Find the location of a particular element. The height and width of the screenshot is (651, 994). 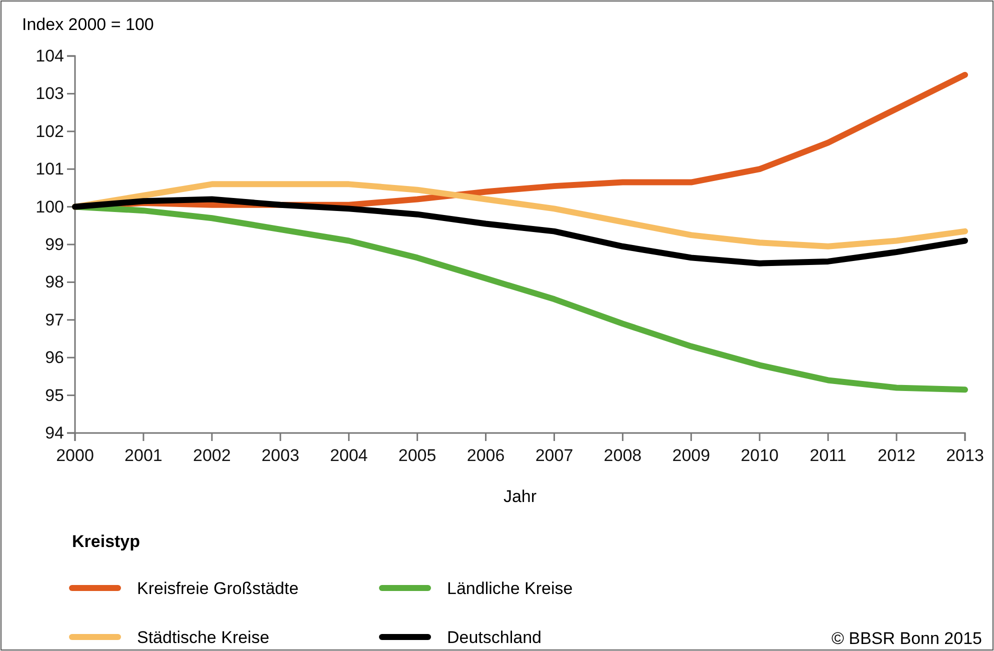

x-tick-label: 2008 is located at coordinates (623, 455).